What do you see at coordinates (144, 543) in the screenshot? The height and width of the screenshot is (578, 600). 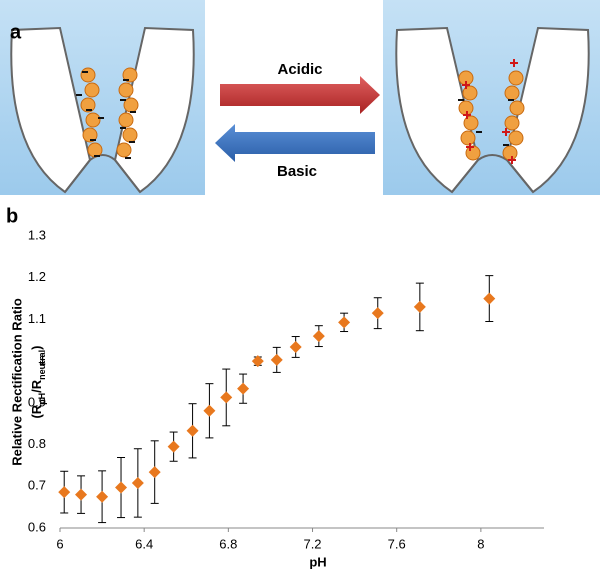 I see `x-tick-label: 6.4` at bounding box center [144, 543].